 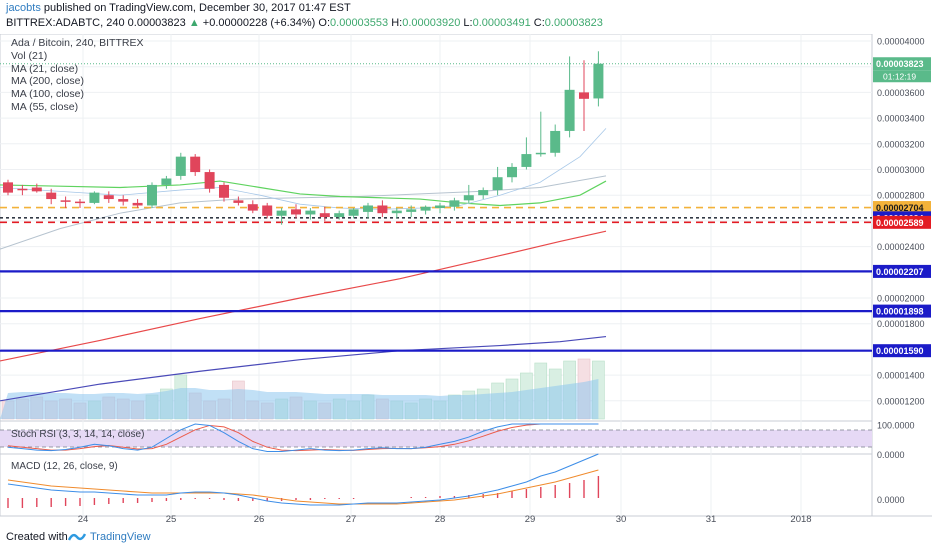 I want to click on low-value: 0.00003491, so click(x=501, y=23).